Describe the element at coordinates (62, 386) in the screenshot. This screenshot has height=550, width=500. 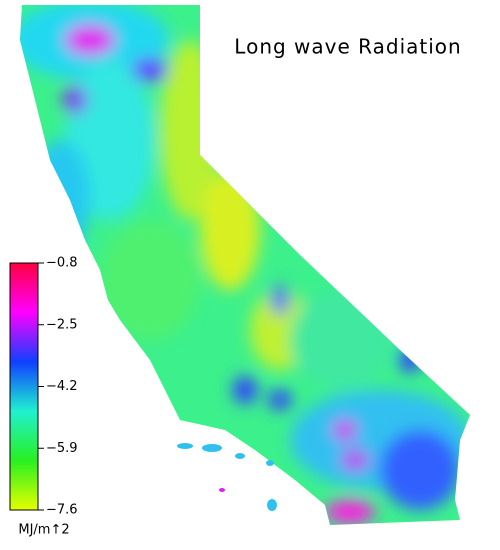
I see `colorbar-tick-label: −4.2` at that location.